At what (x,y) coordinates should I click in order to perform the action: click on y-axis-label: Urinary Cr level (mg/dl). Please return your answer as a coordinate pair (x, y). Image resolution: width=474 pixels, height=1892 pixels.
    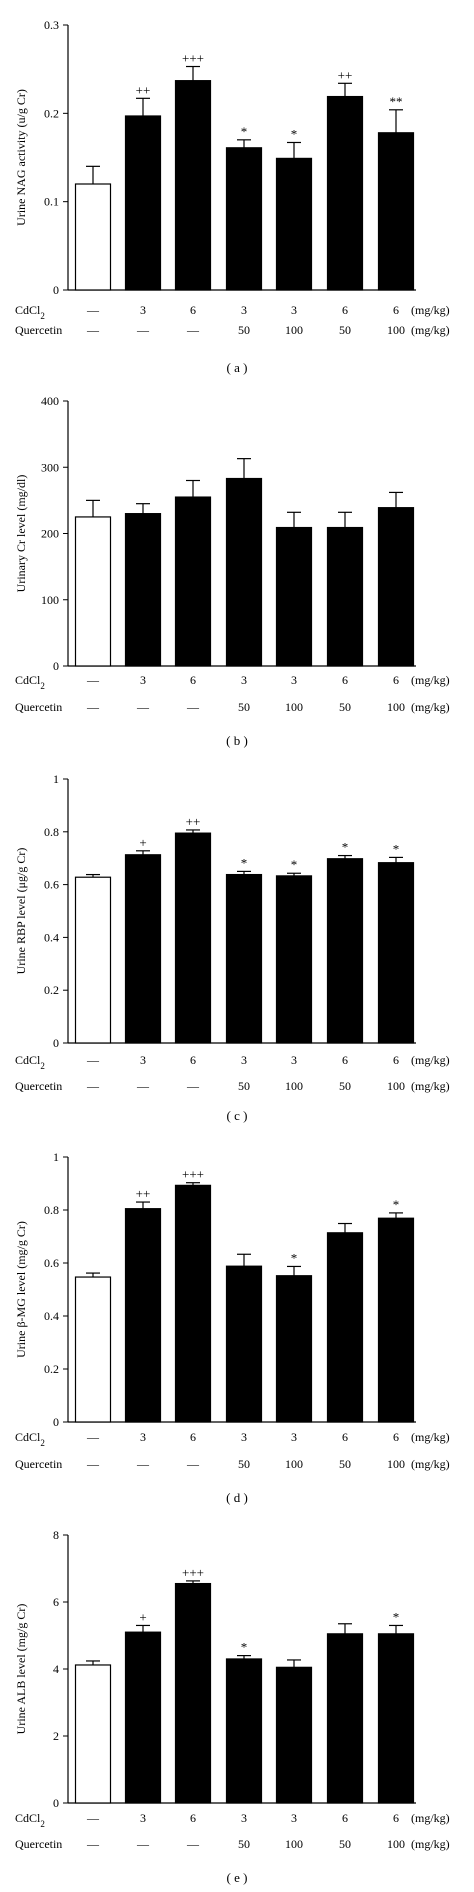
    Looking at the image, I should click on (21, 534).